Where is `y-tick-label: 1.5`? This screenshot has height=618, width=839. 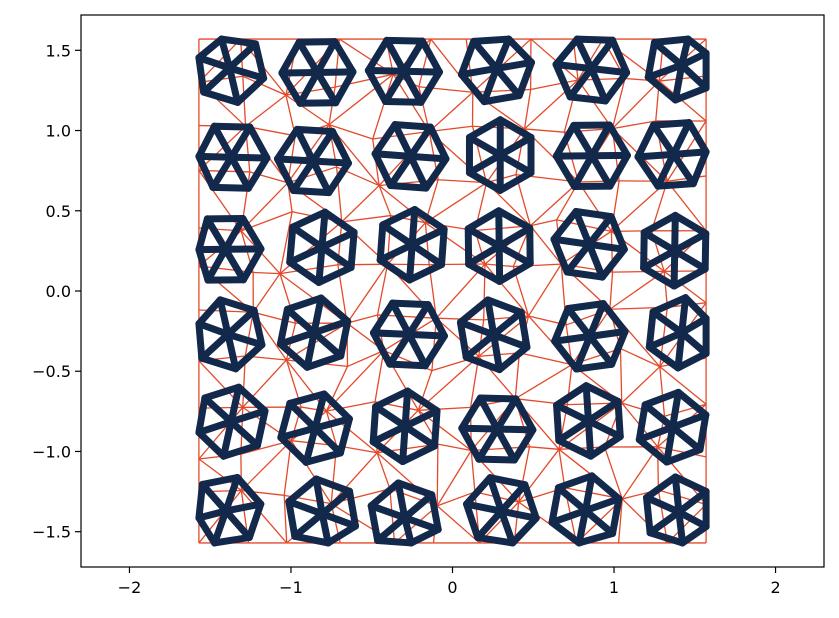
y-tick-label: 1.5 is located at coordinates (58, 50).